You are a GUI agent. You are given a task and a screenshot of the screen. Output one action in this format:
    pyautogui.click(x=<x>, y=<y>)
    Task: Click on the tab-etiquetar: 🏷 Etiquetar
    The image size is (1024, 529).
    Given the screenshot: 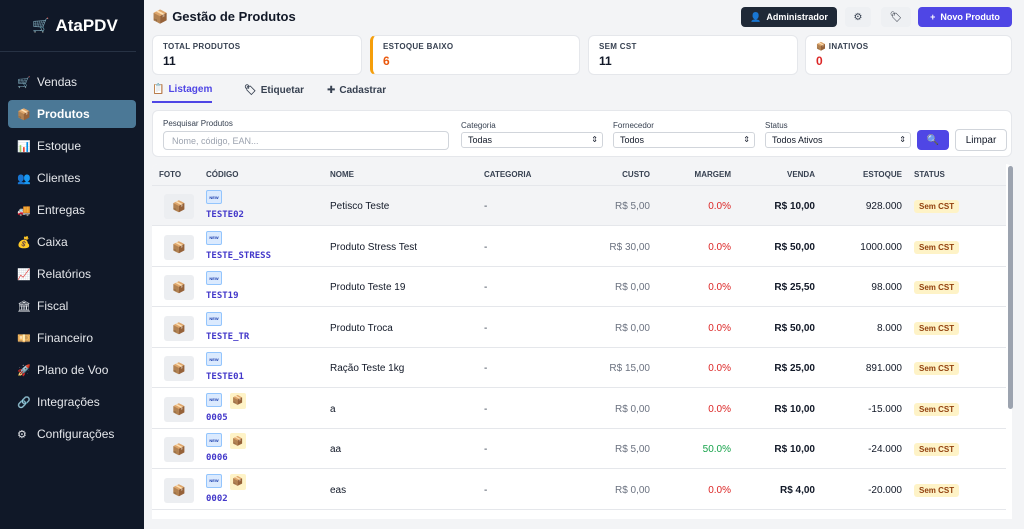 What is the action you would take?
    pyautogui.click(x=274, y=92)
    